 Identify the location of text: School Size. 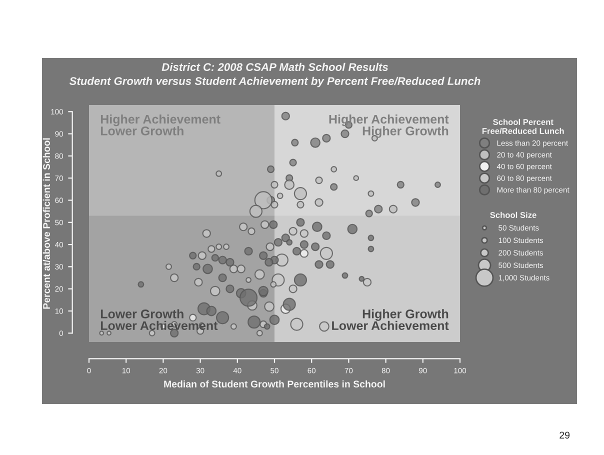
(513, 215).